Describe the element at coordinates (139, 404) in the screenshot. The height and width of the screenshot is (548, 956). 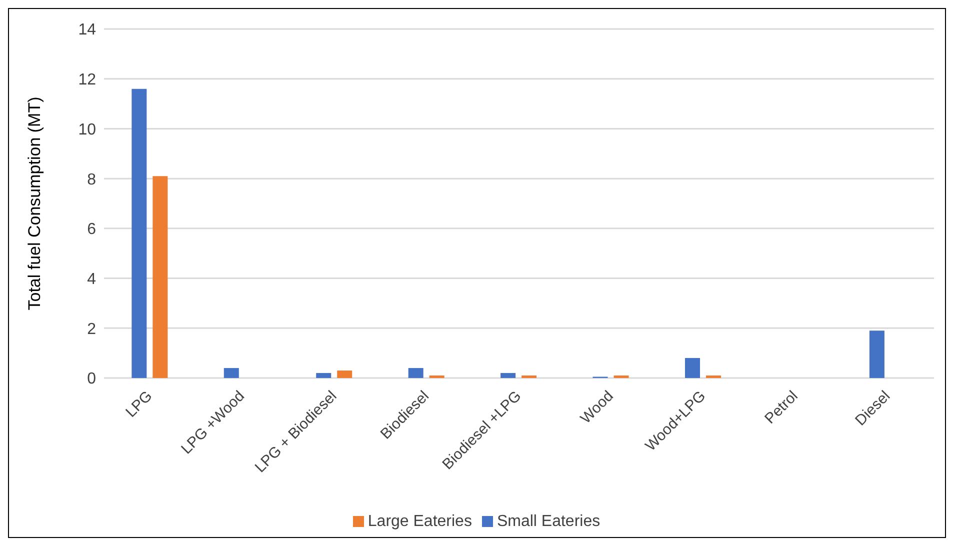
I see `x-tick-label: LPG` at that location.